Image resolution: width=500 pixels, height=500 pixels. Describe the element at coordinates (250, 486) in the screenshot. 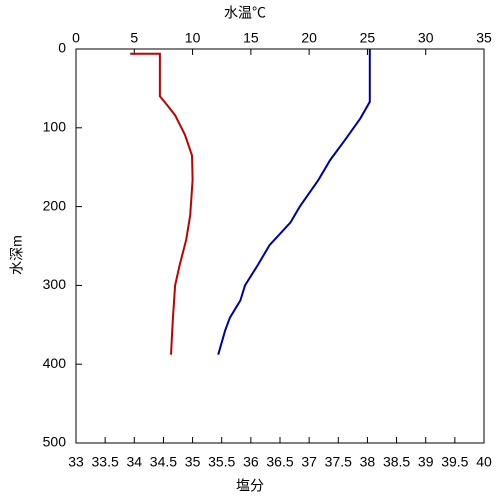

I see `x-axis-title: 塩分` at that location.